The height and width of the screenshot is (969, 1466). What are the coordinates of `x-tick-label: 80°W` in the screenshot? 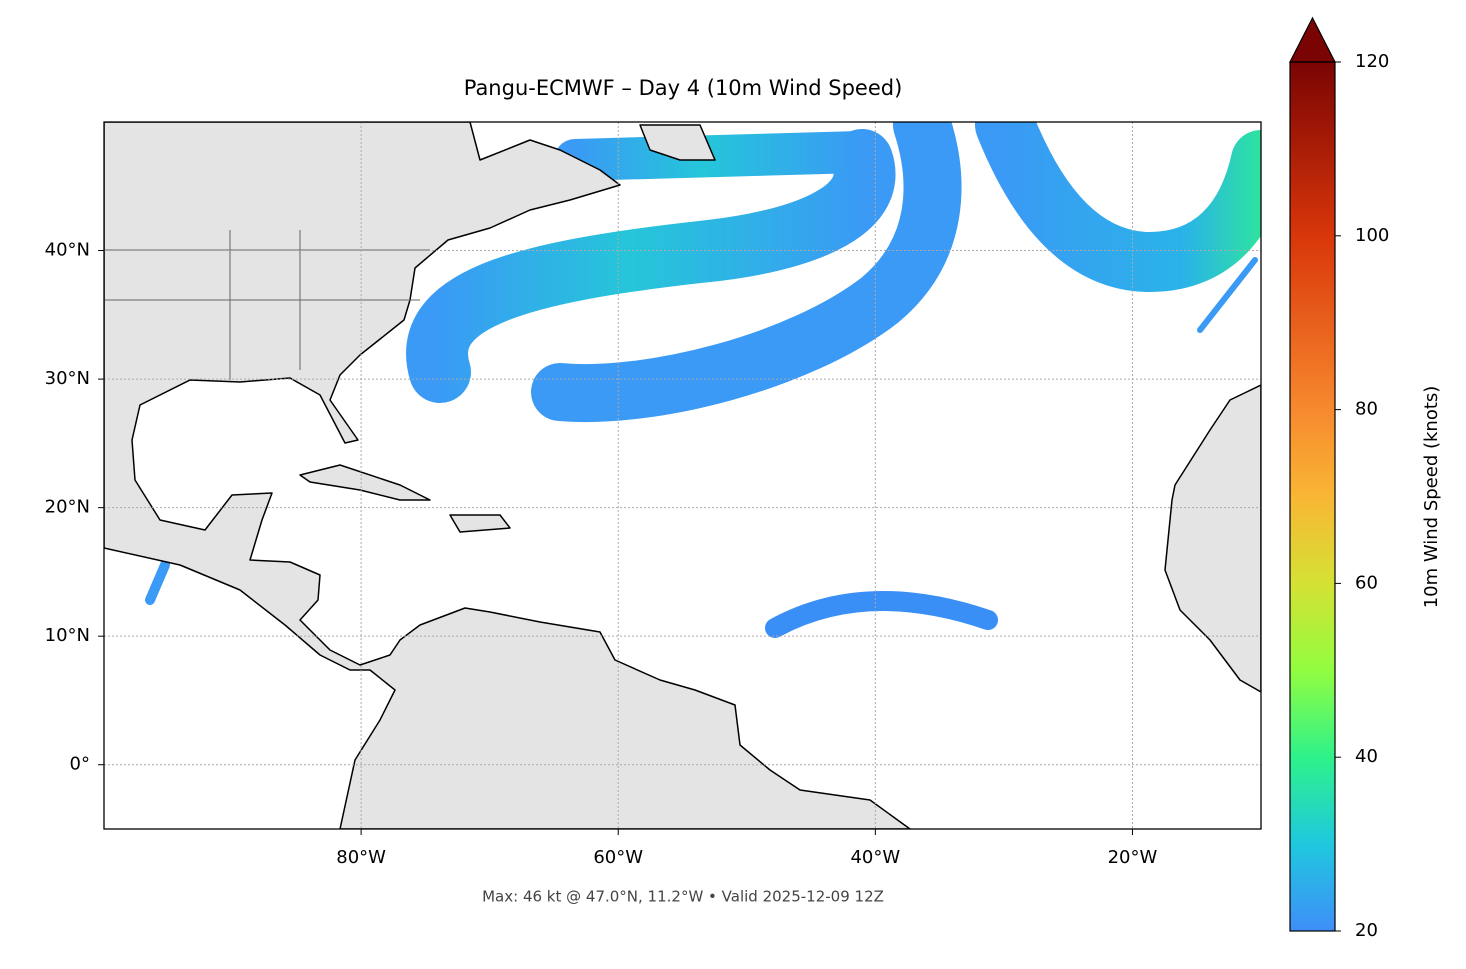 It's located at (361, 857).